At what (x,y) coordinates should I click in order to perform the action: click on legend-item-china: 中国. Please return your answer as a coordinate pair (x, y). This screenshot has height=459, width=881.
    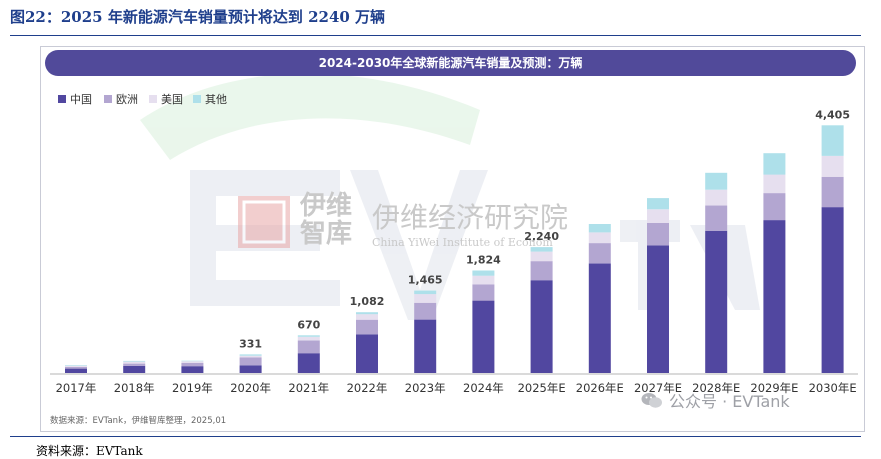
    Looking at the image, I should click on (75, 99).